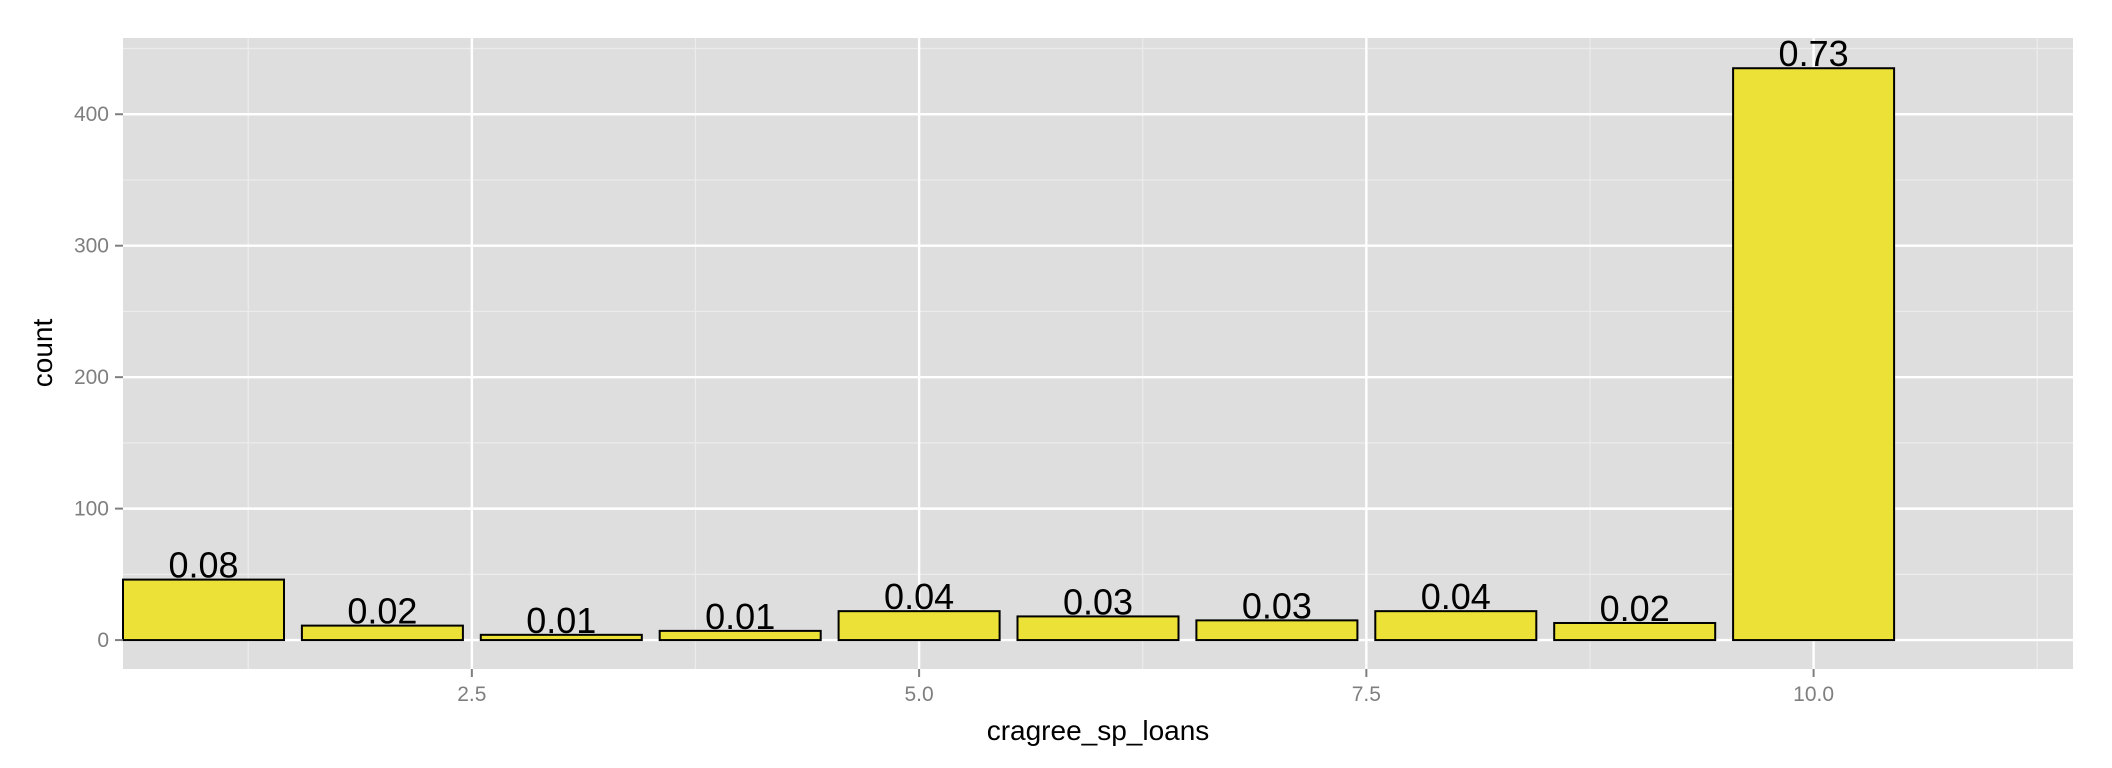 Image resolution: width=2112 pixels, height=768 pixels. I want to click on bar-value-label: 0.73, so click(1814, 53).